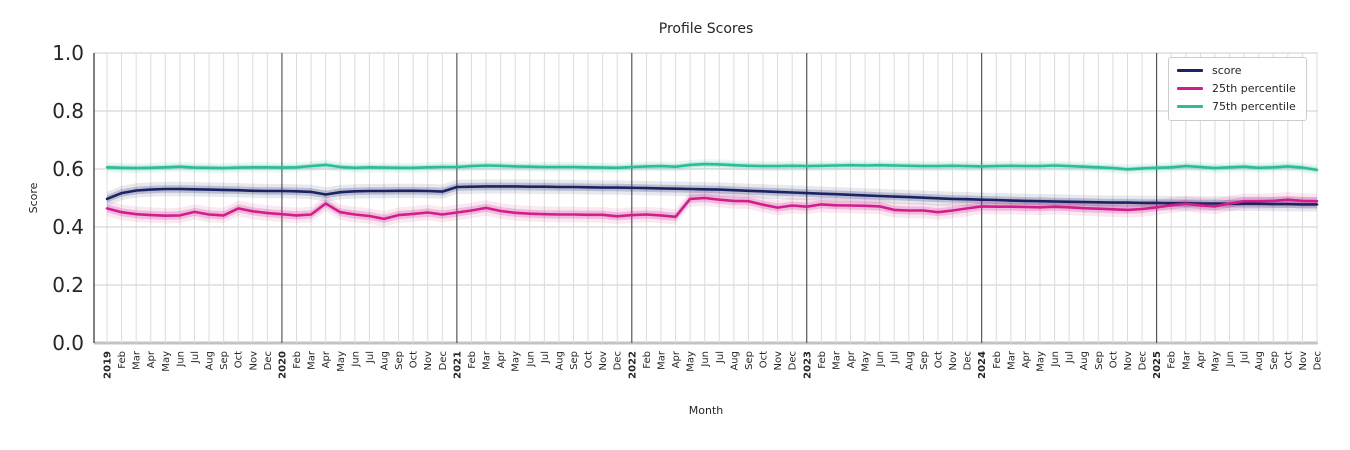  What do you see at coordinates (108, 365) in the screenshot?
I see `x-tick-year-label: 2019` at bounding box center [108, 365].